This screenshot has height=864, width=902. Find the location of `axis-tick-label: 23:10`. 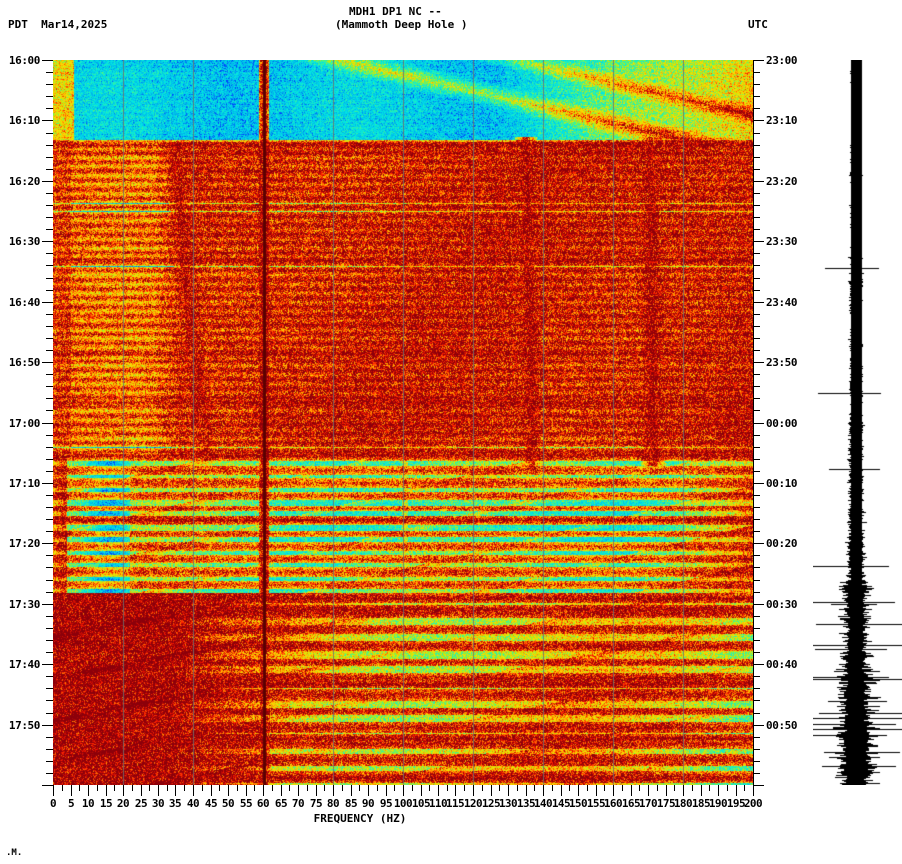

axis-tick-label: 23:10 is located at coordinates (782, 120).